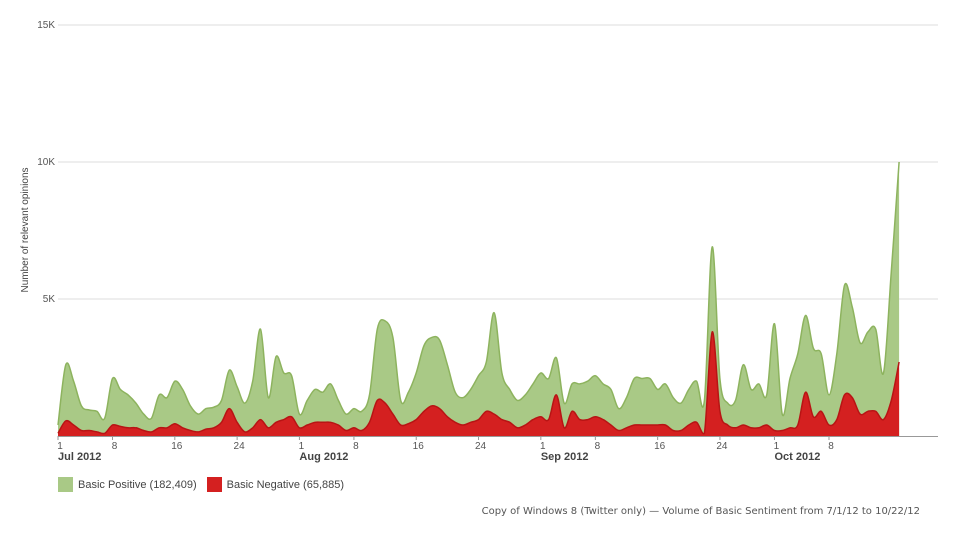 The image size is (960, 540). I want to click on x-month-label: Oct 2012, so click(797, 457).